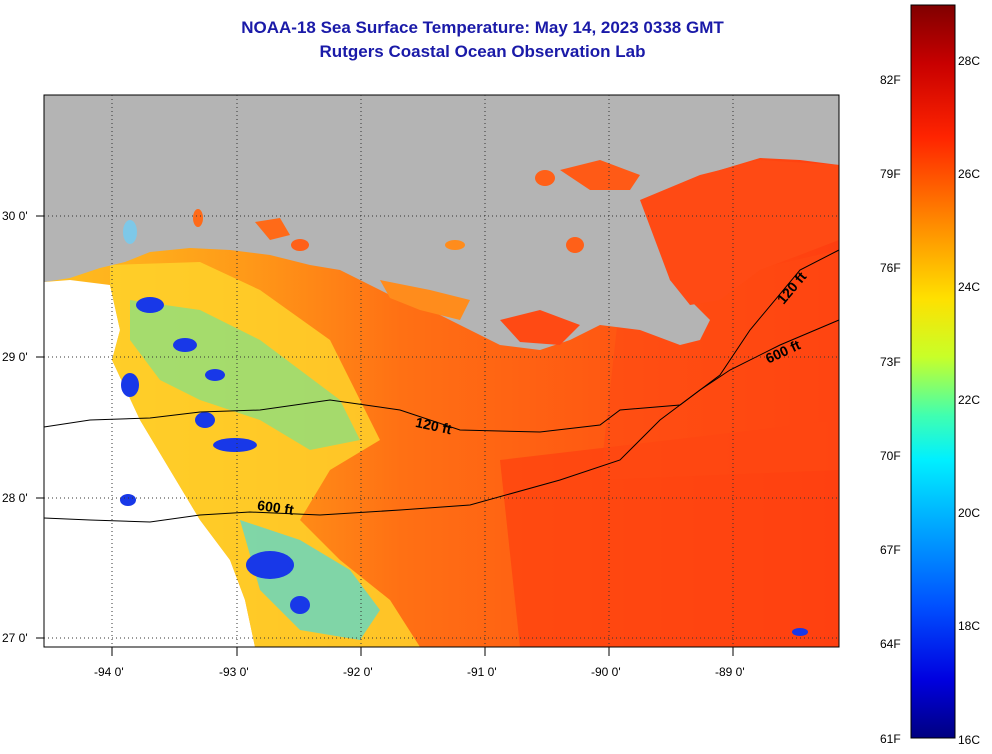  I want to click on lon-label: -90 0', so click(606, 672).